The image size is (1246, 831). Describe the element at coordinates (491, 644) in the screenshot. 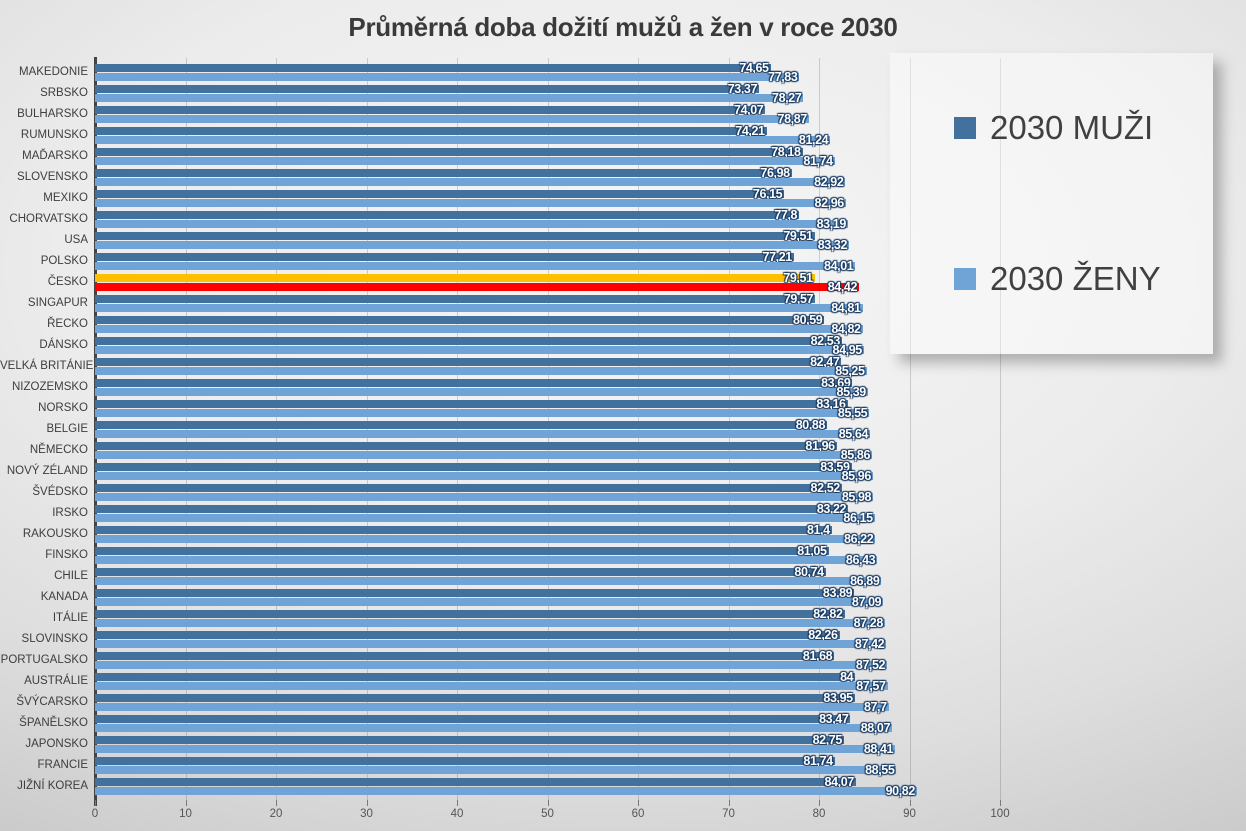

I see `bar-zeny: 87,42` at that location.